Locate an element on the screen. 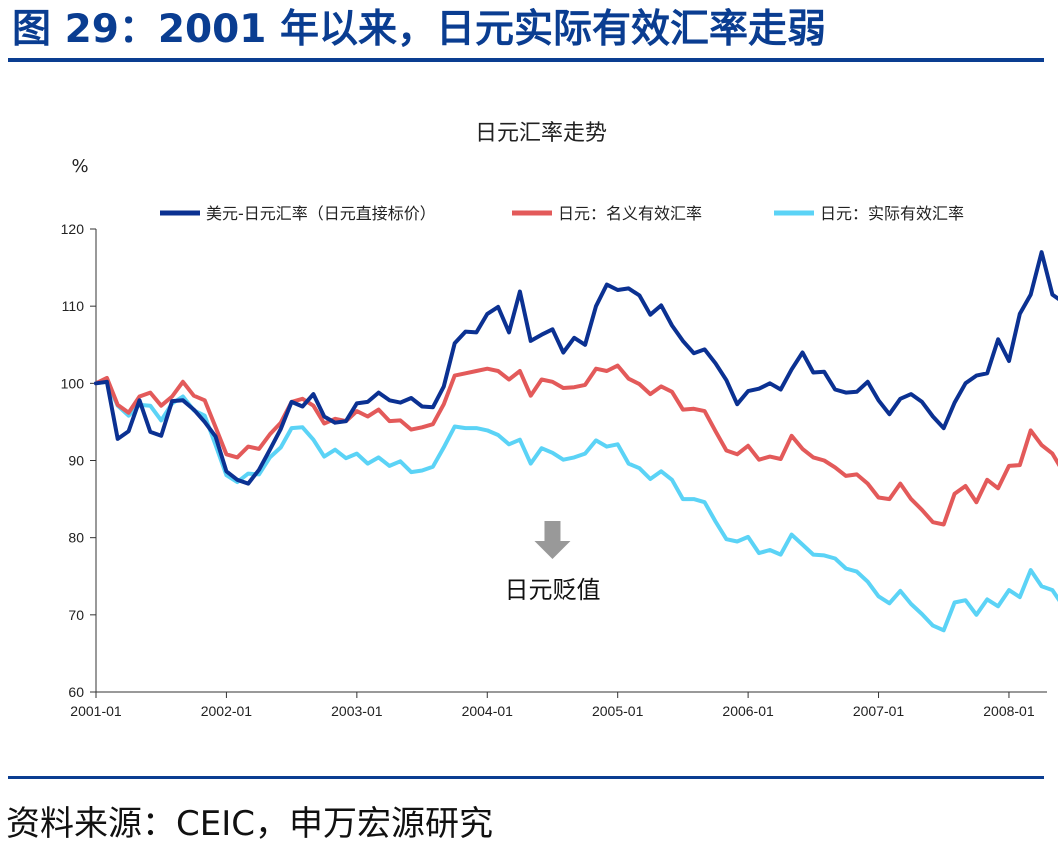 The image size is (1058, 848). x-tick-label: 2008-01 is located at coordinates (1009, 711).